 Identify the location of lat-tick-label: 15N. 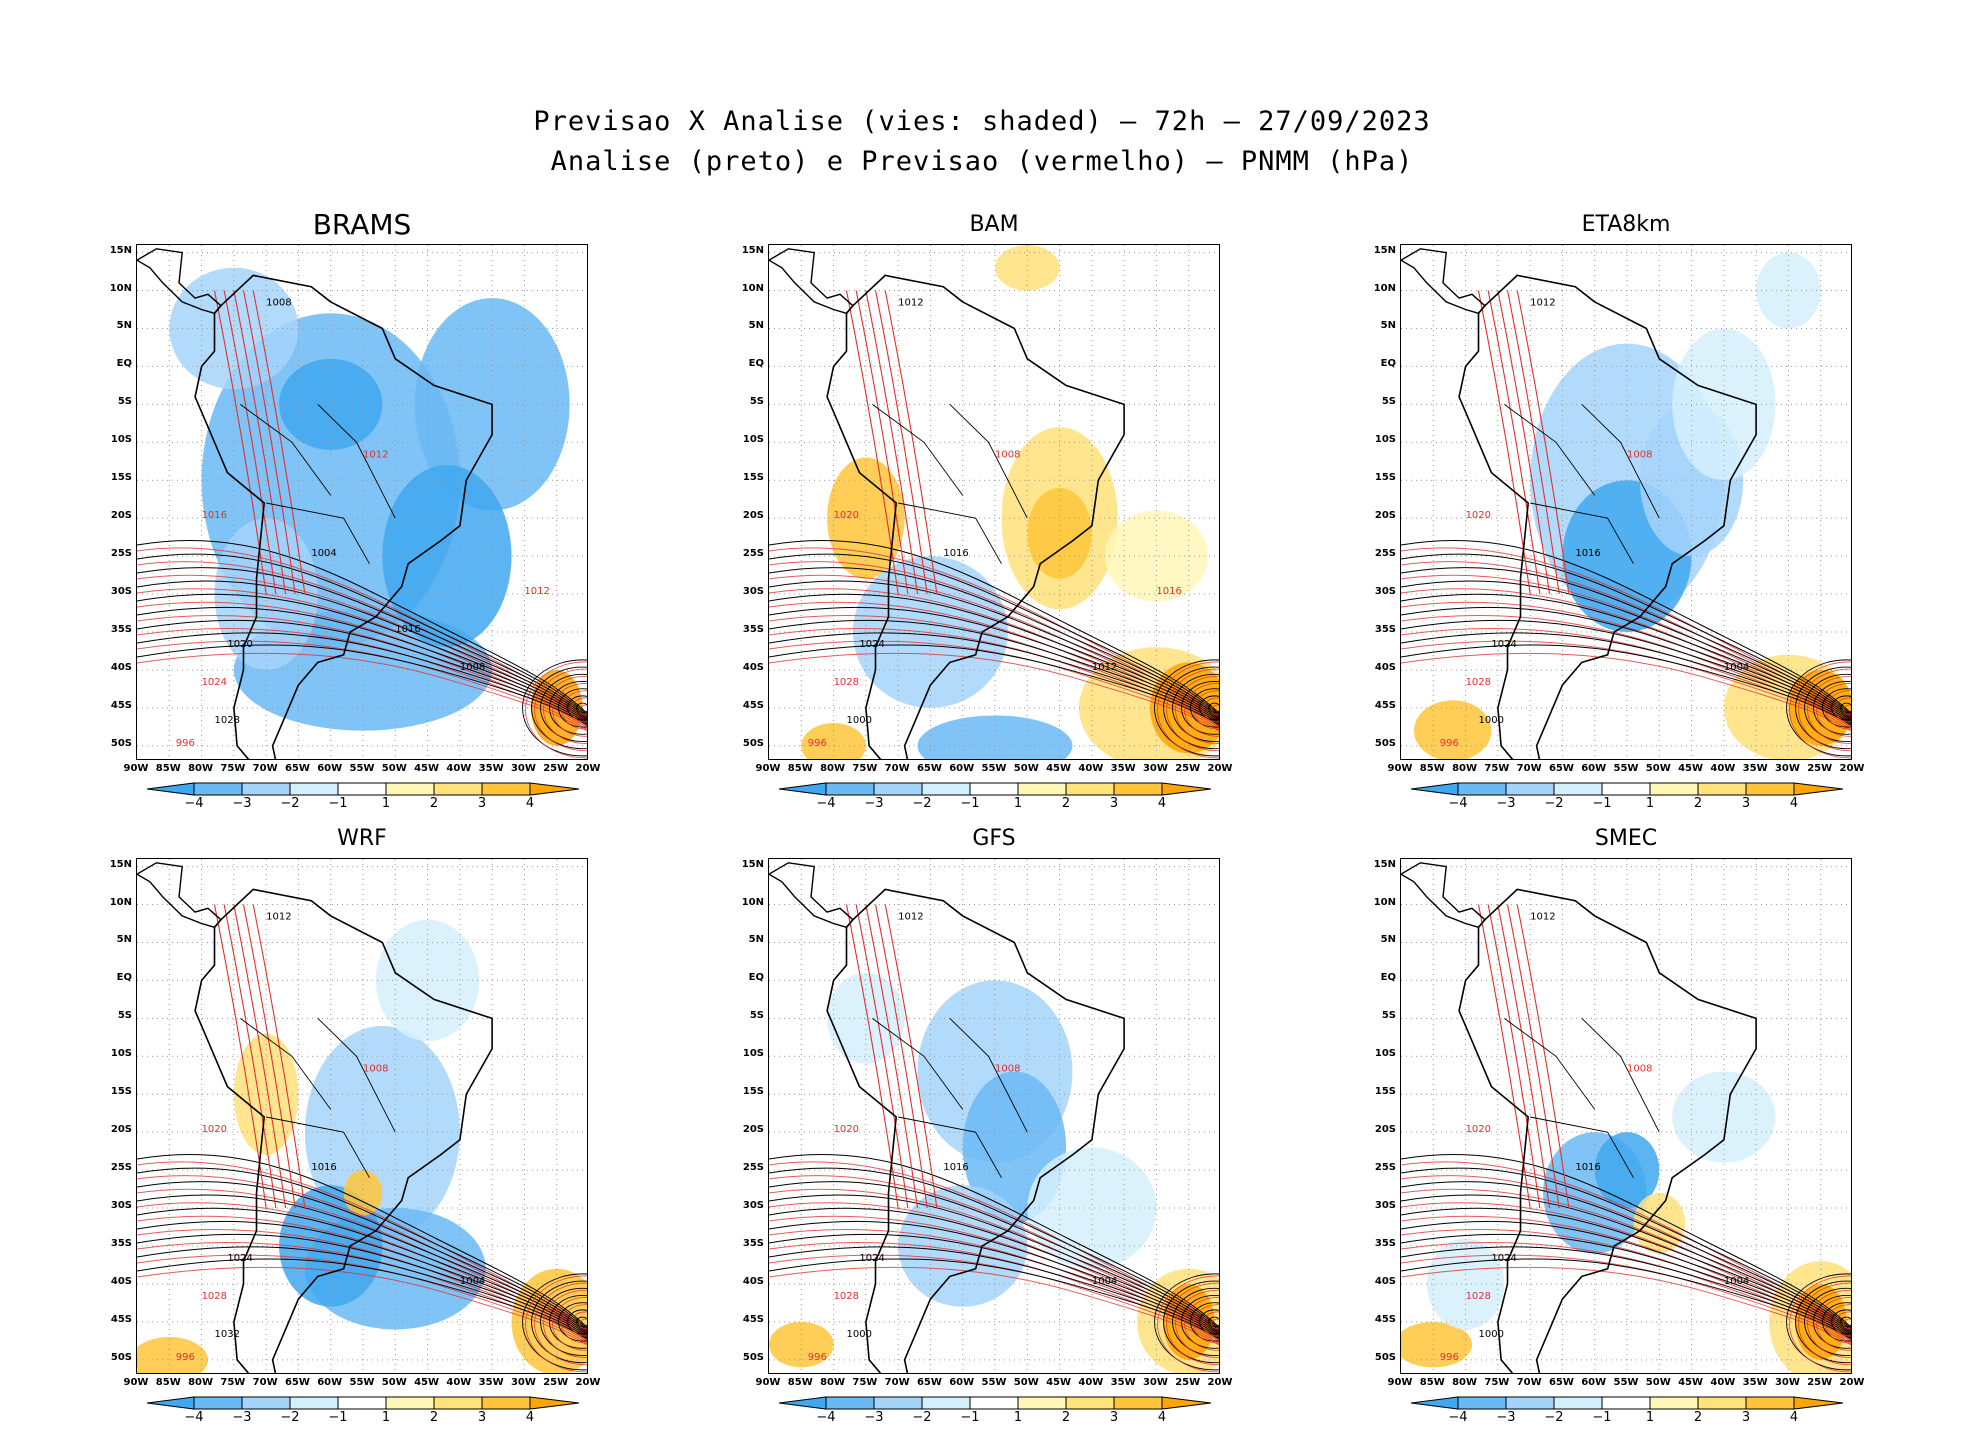
(752, 250).